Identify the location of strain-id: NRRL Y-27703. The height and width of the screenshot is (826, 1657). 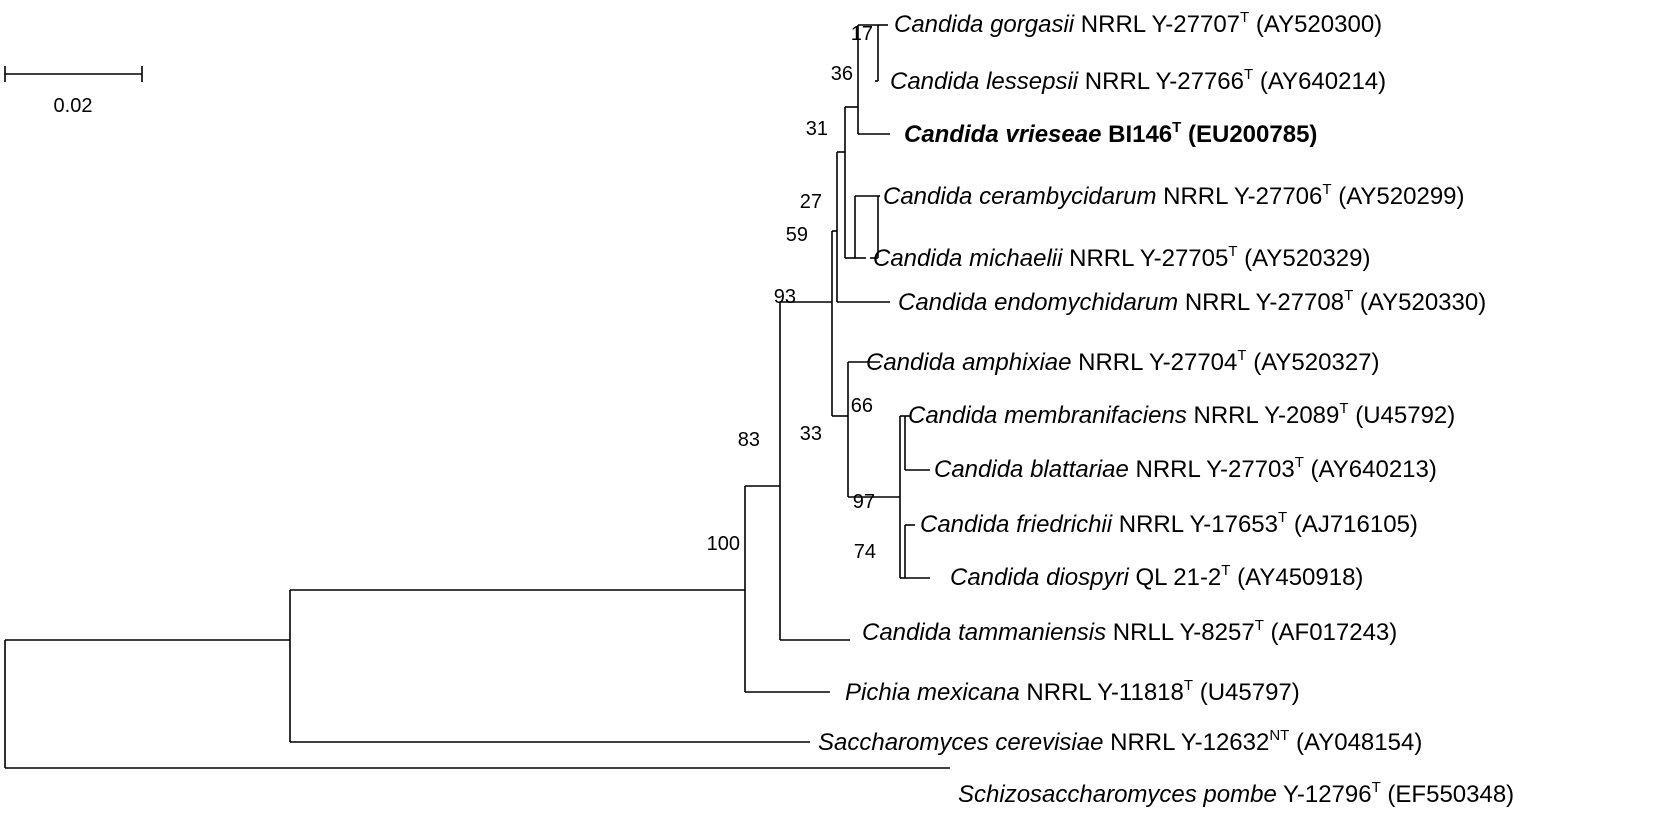
(1212, 469).